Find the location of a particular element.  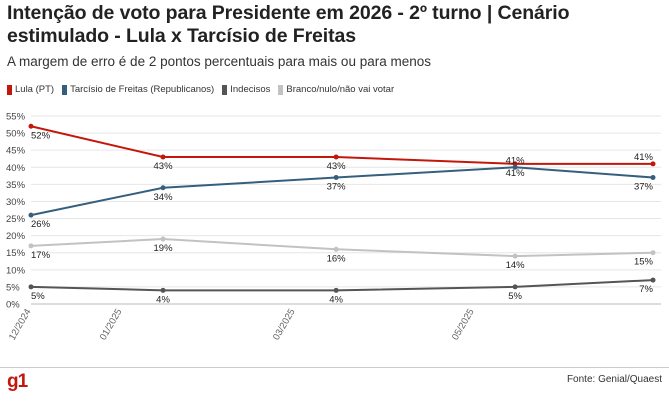

legend-label-indecisos: Indecisos is located at coordinates (250, 89).